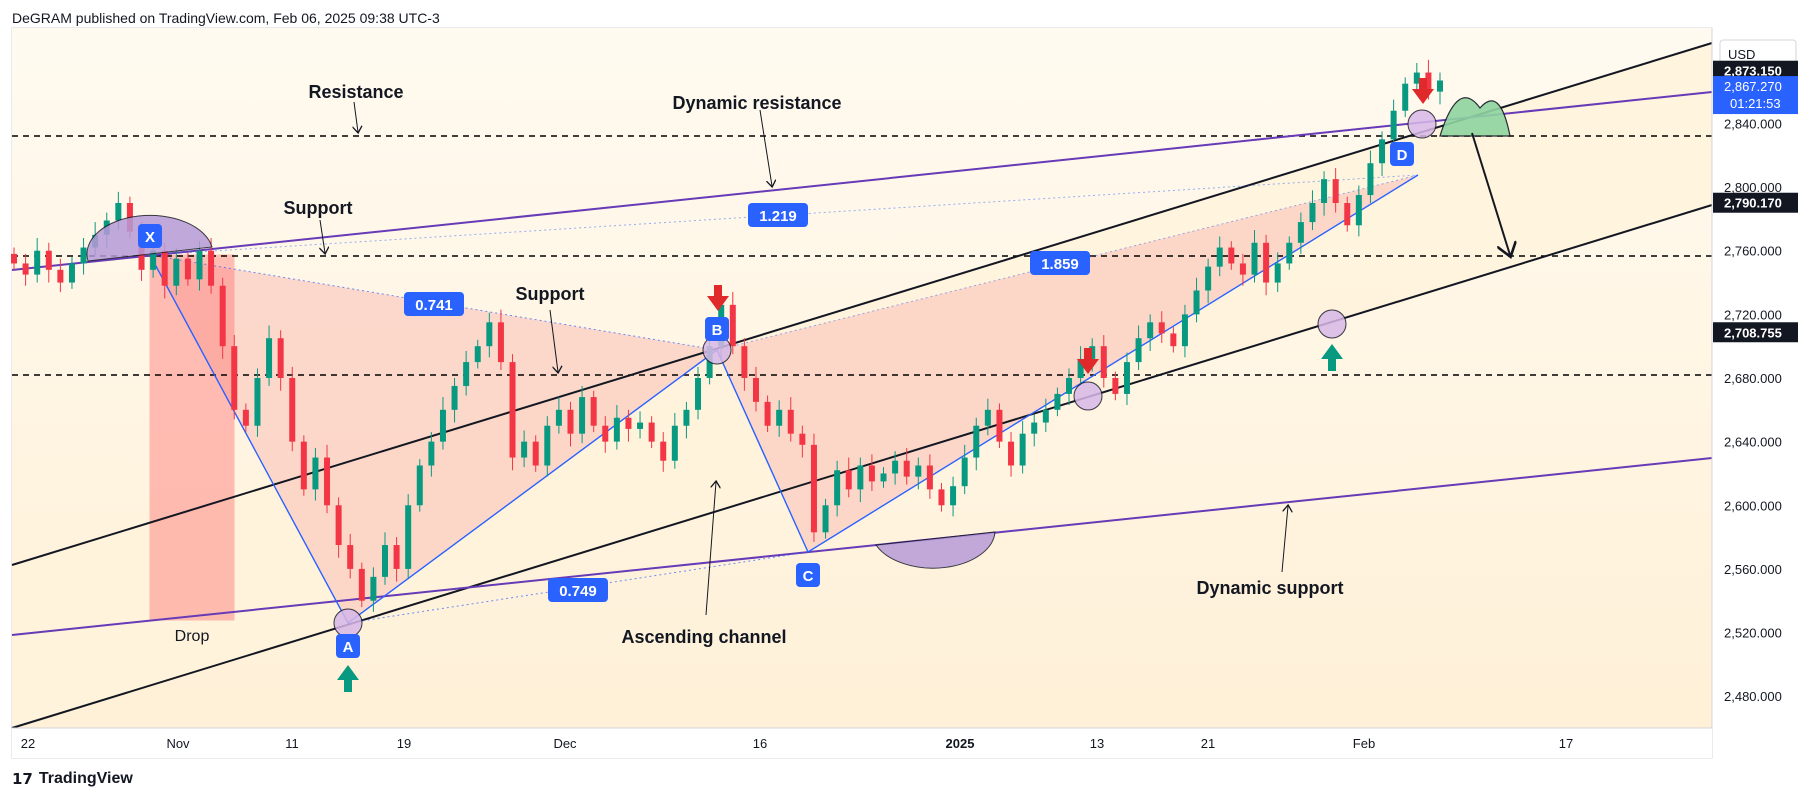 This screenshot has height=807, width=1815. I want to click on point-label-x: X, so click(150, 236).